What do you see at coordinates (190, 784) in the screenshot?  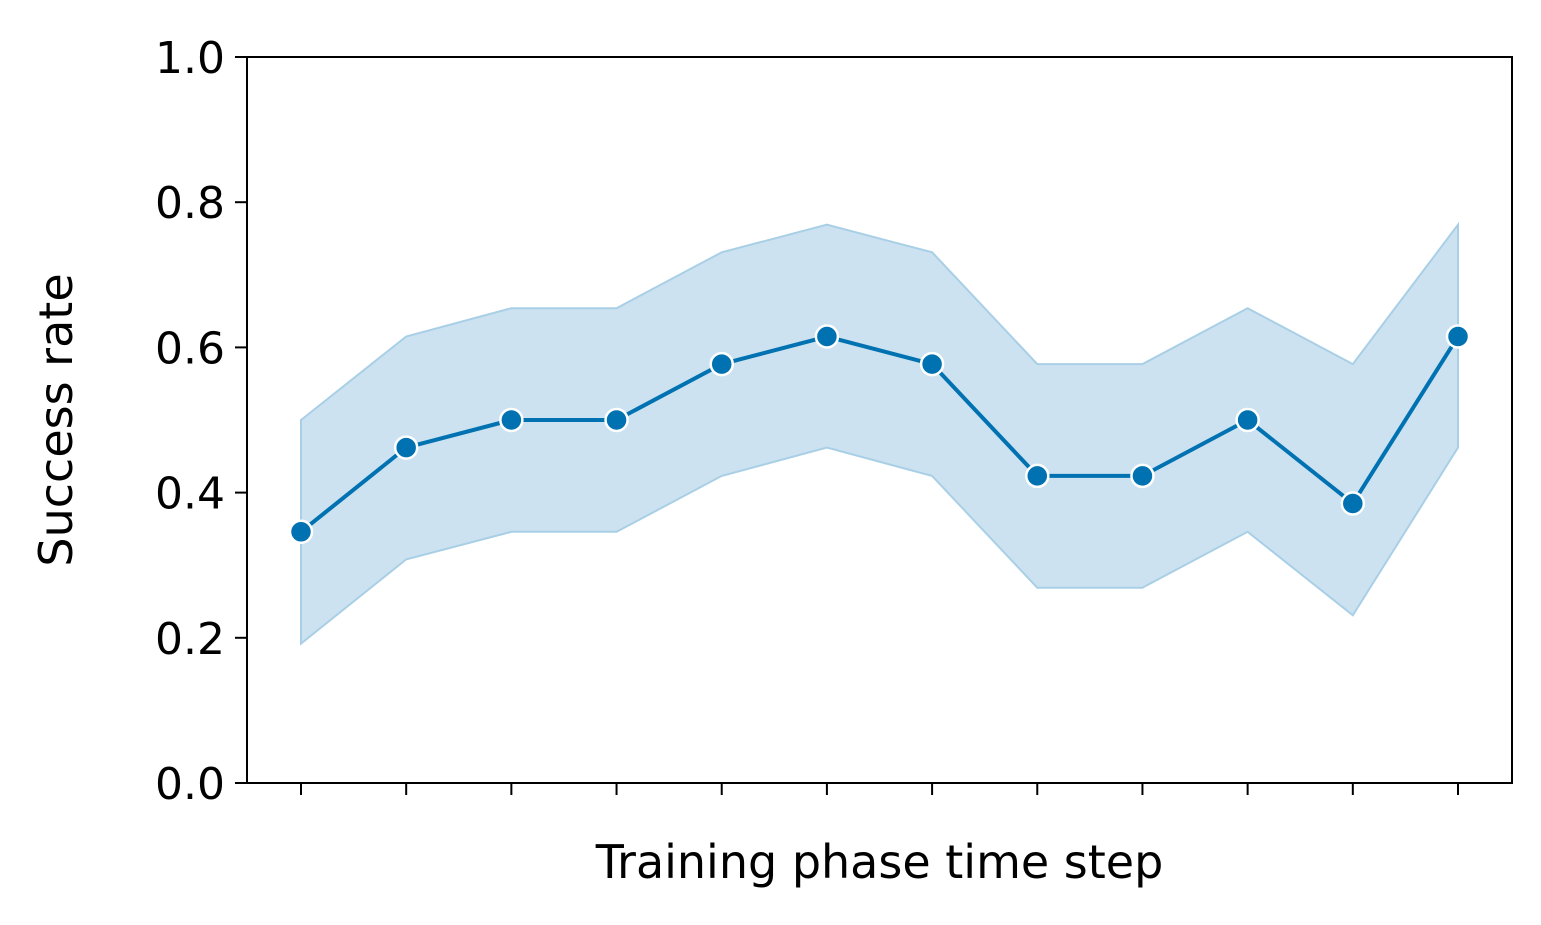 I see `y-tick-label: 0.0` at bounding box center [190, 784].